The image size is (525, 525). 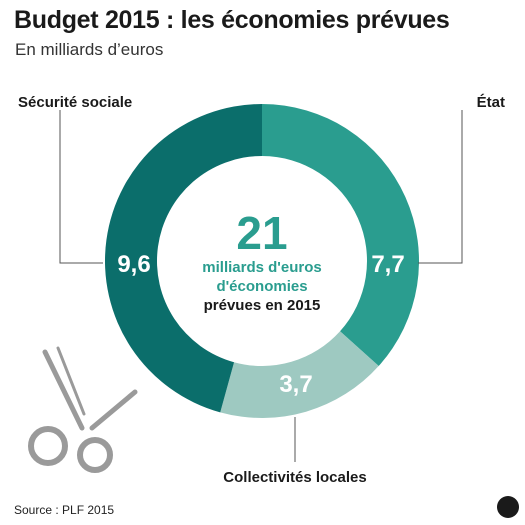 What do you see at coordinates (64, 510) in the screenshot?
I see `source-note: Source : PLF 2015` at bounding box center [64, 510].